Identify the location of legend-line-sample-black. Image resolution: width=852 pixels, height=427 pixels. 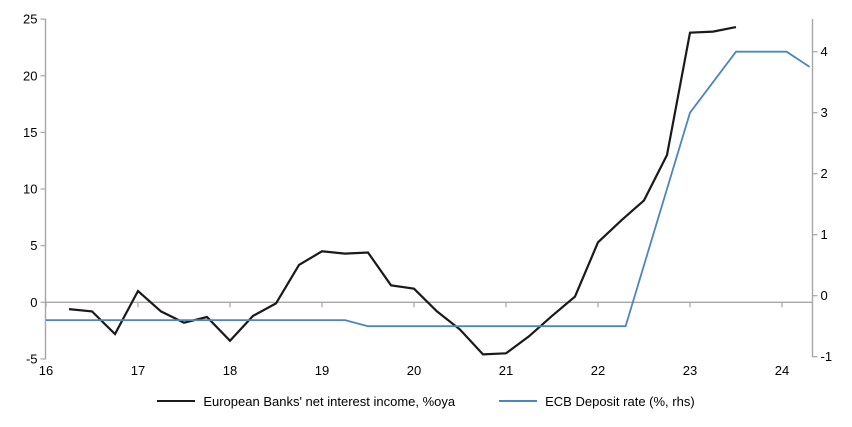
(176, 401).